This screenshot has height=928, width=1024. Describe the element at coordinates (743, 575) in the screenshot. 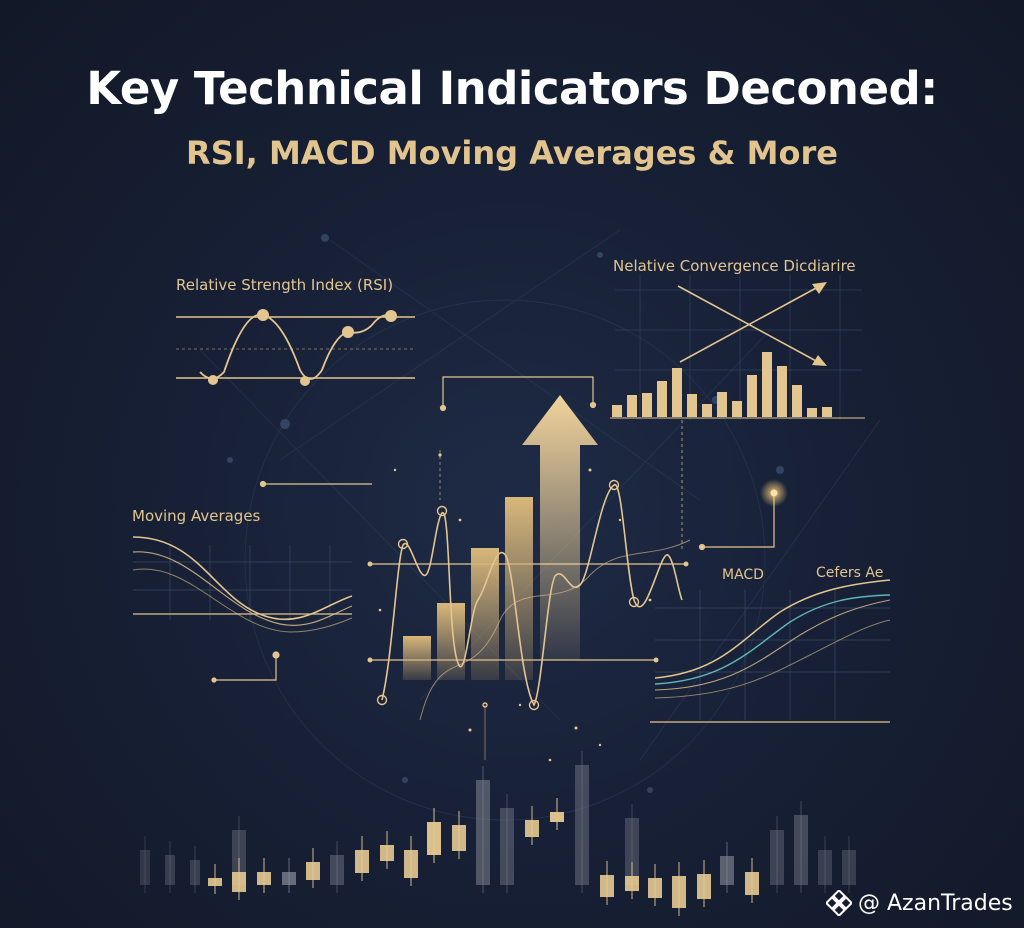

I see `macd-label: MACD` at that location.